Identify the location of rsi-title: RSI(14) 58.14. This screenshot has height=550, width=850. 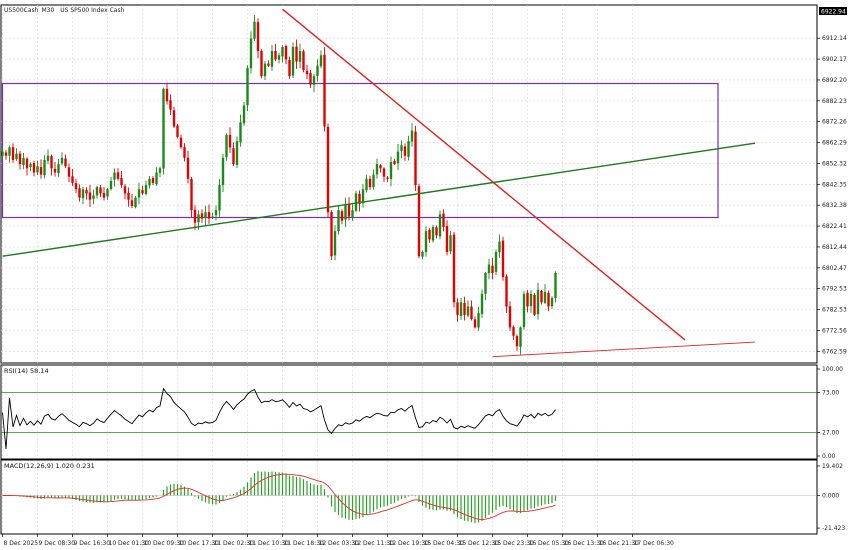
(26, 371).